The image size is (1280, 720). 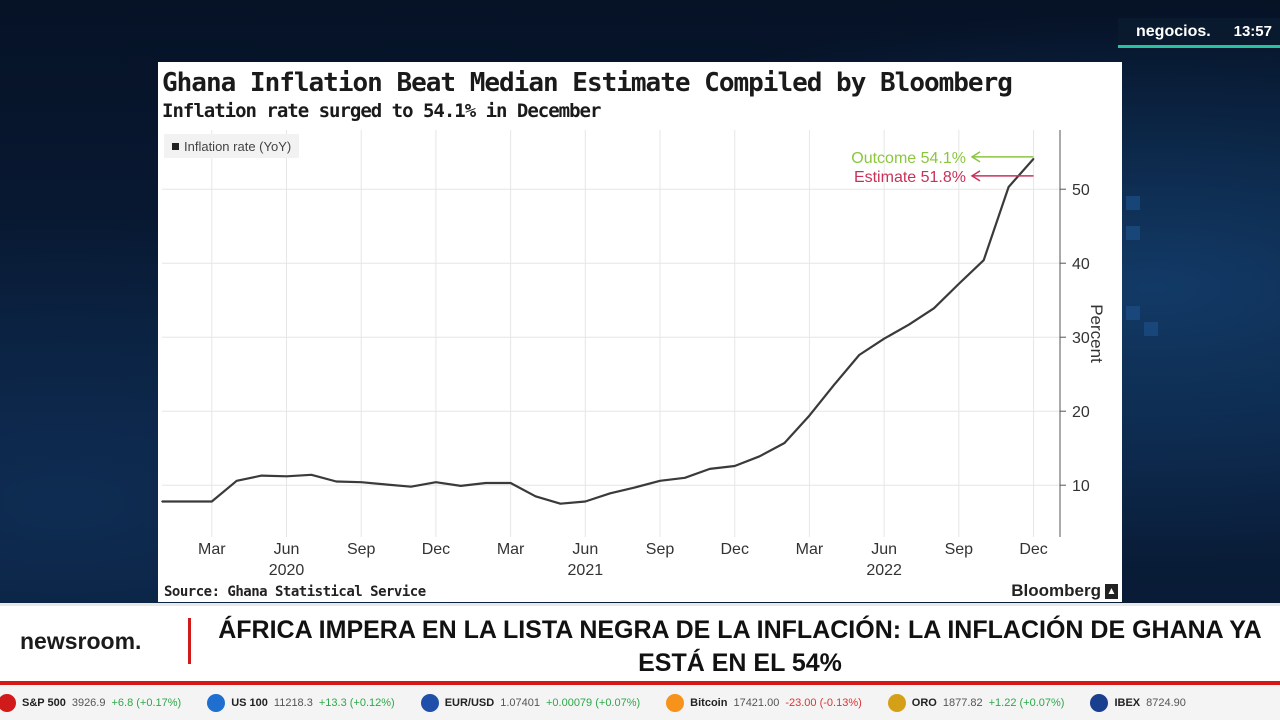 What do you see at coordinates (520, 702) in the screenshot?
I see `ticker-value: 1.07401` at bounding box center [520, 702].